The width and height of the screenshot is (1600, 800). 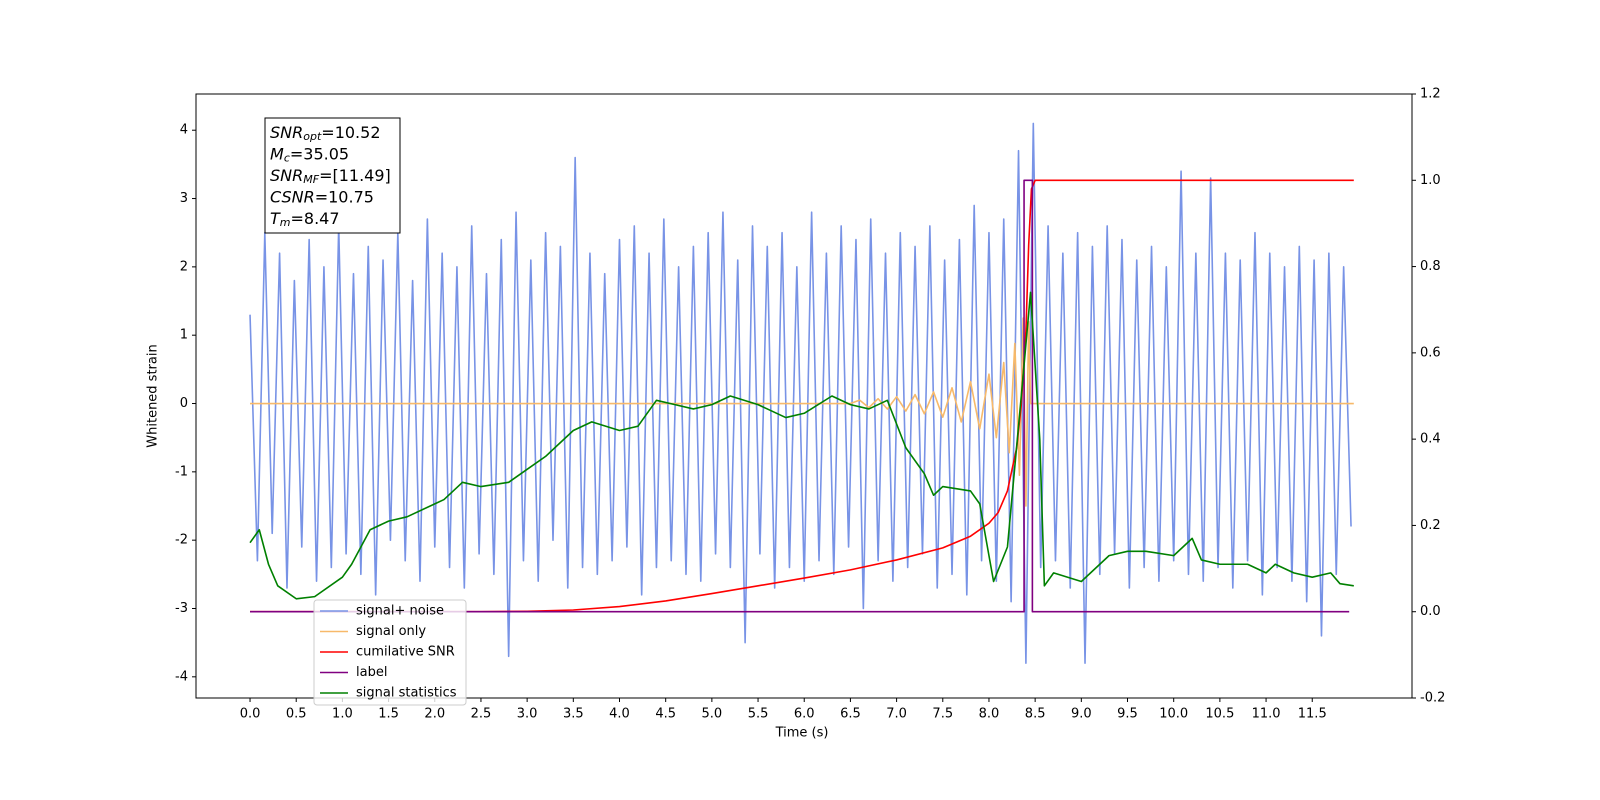 I want to click on x-tick-label: 10.5, so click(x=1219, y=714).